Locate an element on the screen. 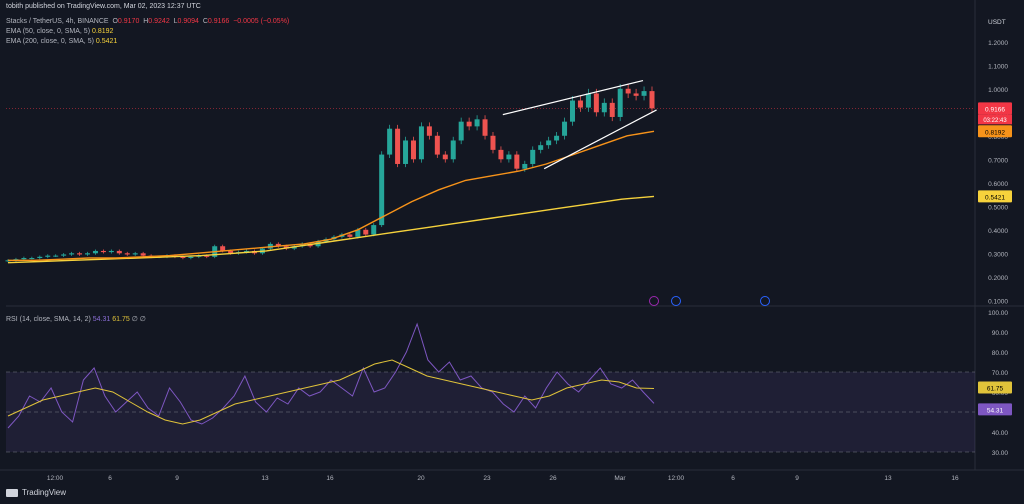 This screenshot has width=1024, height=504. tradingview-logo-icon is located at coordinates (12, 492).